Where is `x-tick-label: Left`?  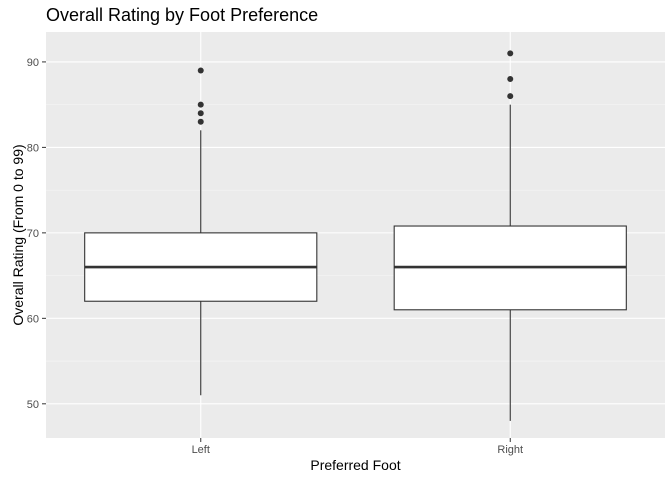 x-tick-label: Left is located at coordinates (201, 450).